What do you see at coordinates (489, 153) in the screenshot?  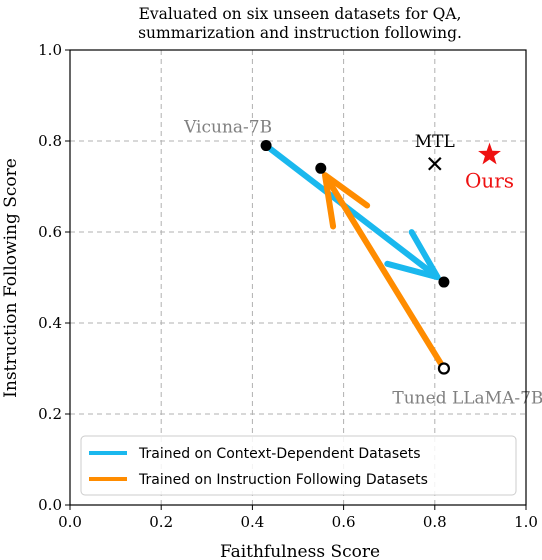 I see `ours-star-marker` at bounding box center [489, 153].